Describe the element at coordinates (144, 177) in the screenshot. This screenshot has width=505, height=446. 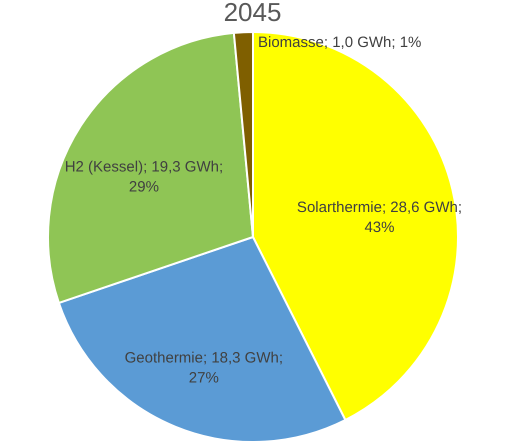
I see `slice-label: H2 (Kessel); 19,3 GWh; 29%` at that location.